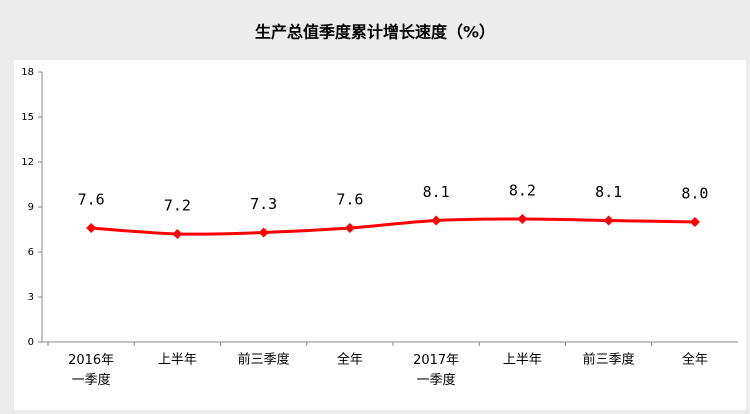 This screenshot has height=414, width=750. I want to click on y-tick-label: 6, so click(31, 252).